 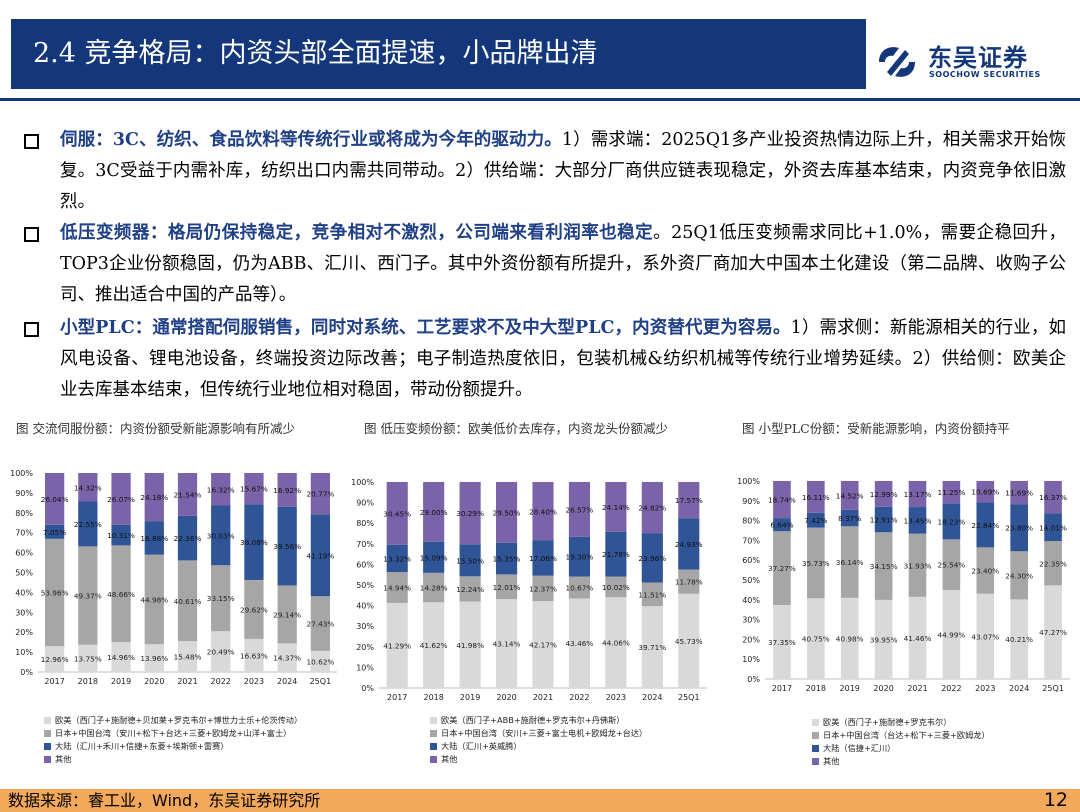 I want to click on company-logo: 东吴证券 SOOCHOW SECURITIES, so click(x=975, y=63).